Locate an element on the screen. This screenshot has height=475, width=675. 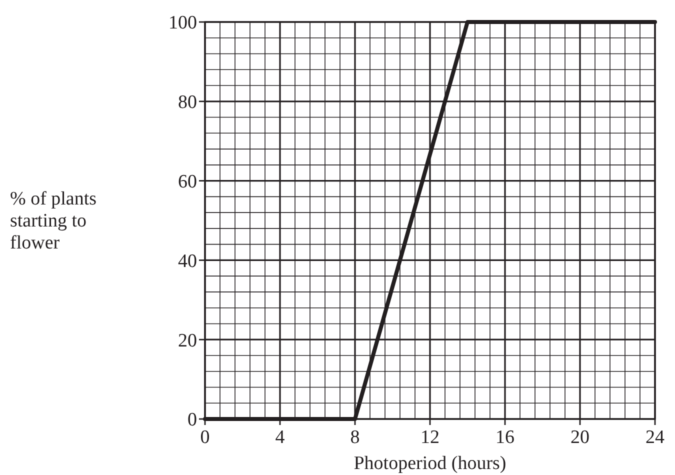
x-tick-label: 20 is located at coordinates (580, 437).